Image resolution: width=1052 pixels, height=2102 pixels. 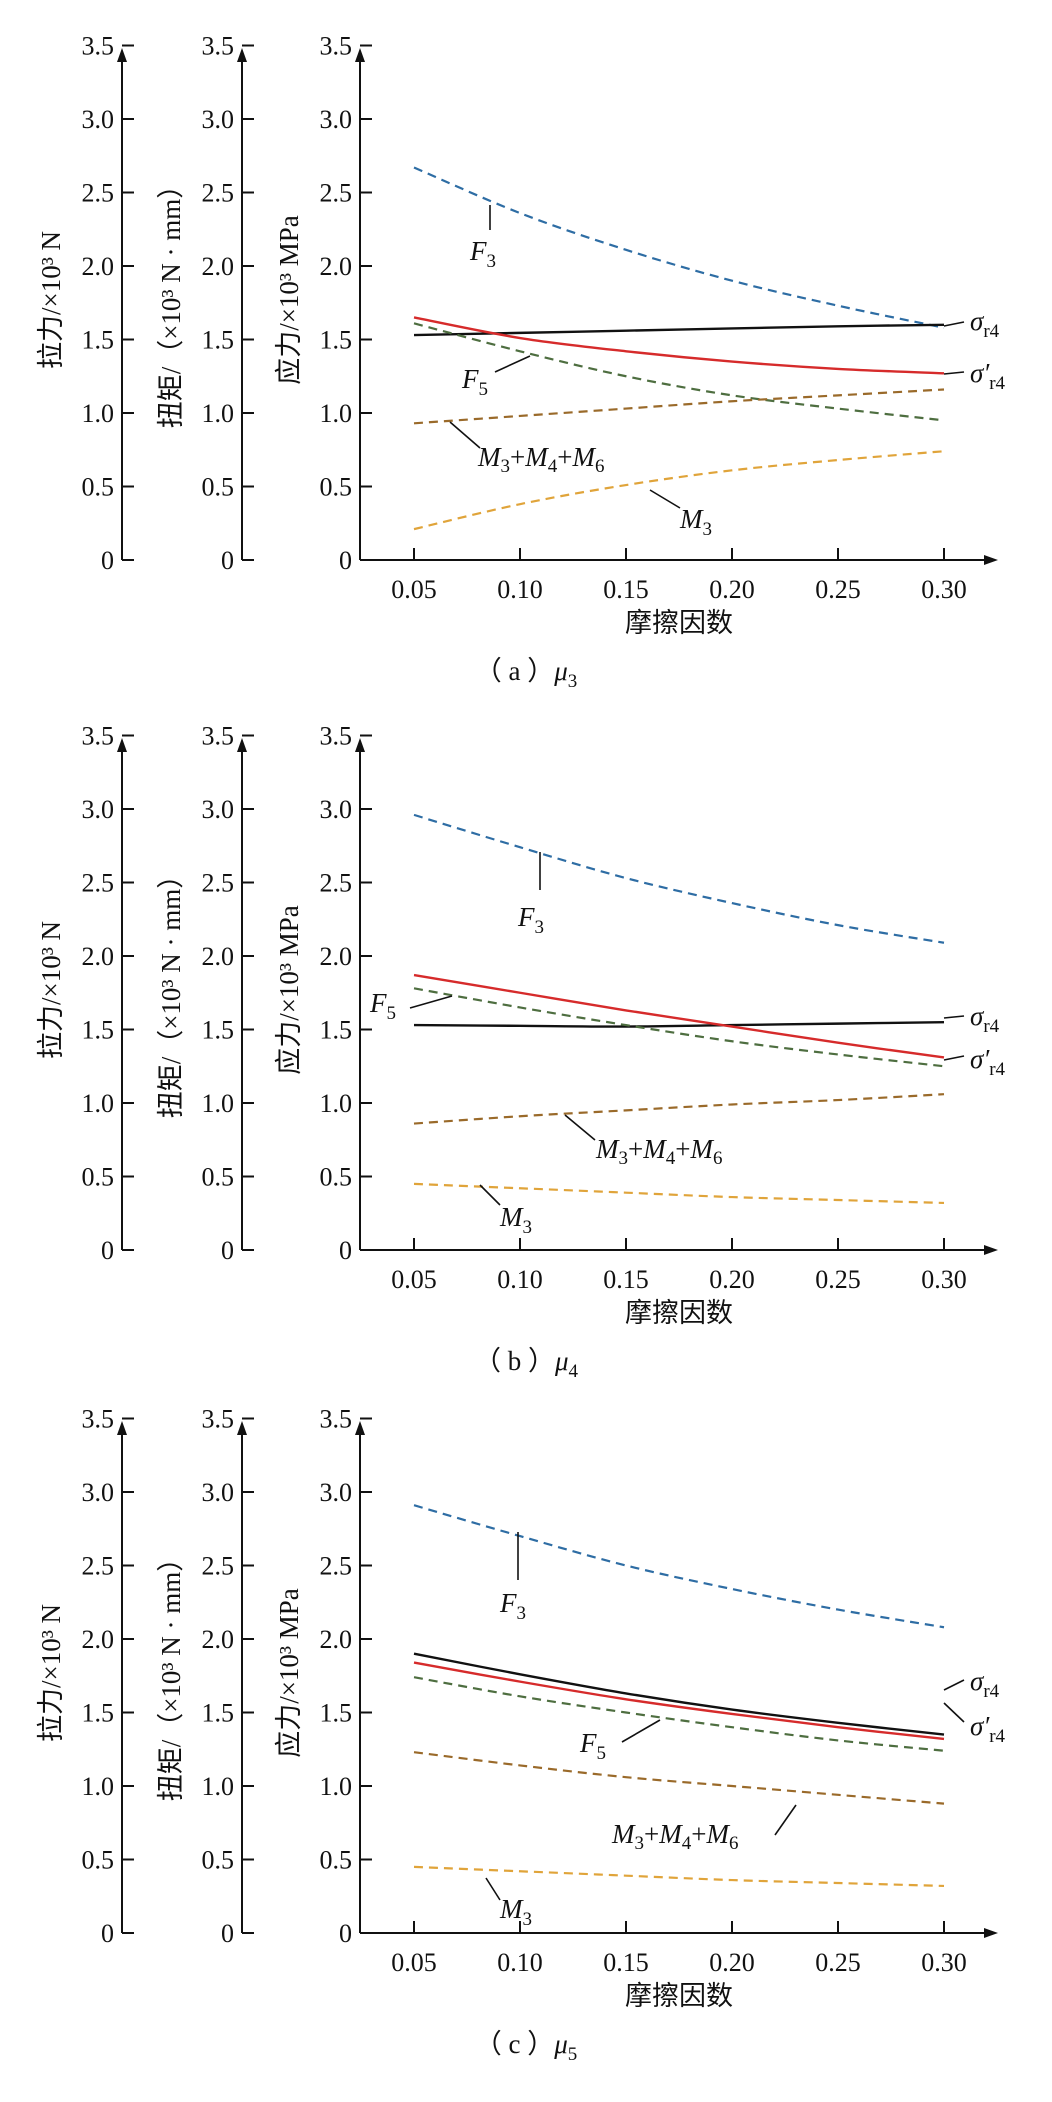 What do you see at coordinates (323, 1676) in the screenshot?
I see `y-axis-3: 0 0.5 1.0 1.5 2.0 2.5 3.0 3.5 应力/×10³ MPa` at bounding box center [323, 1676].